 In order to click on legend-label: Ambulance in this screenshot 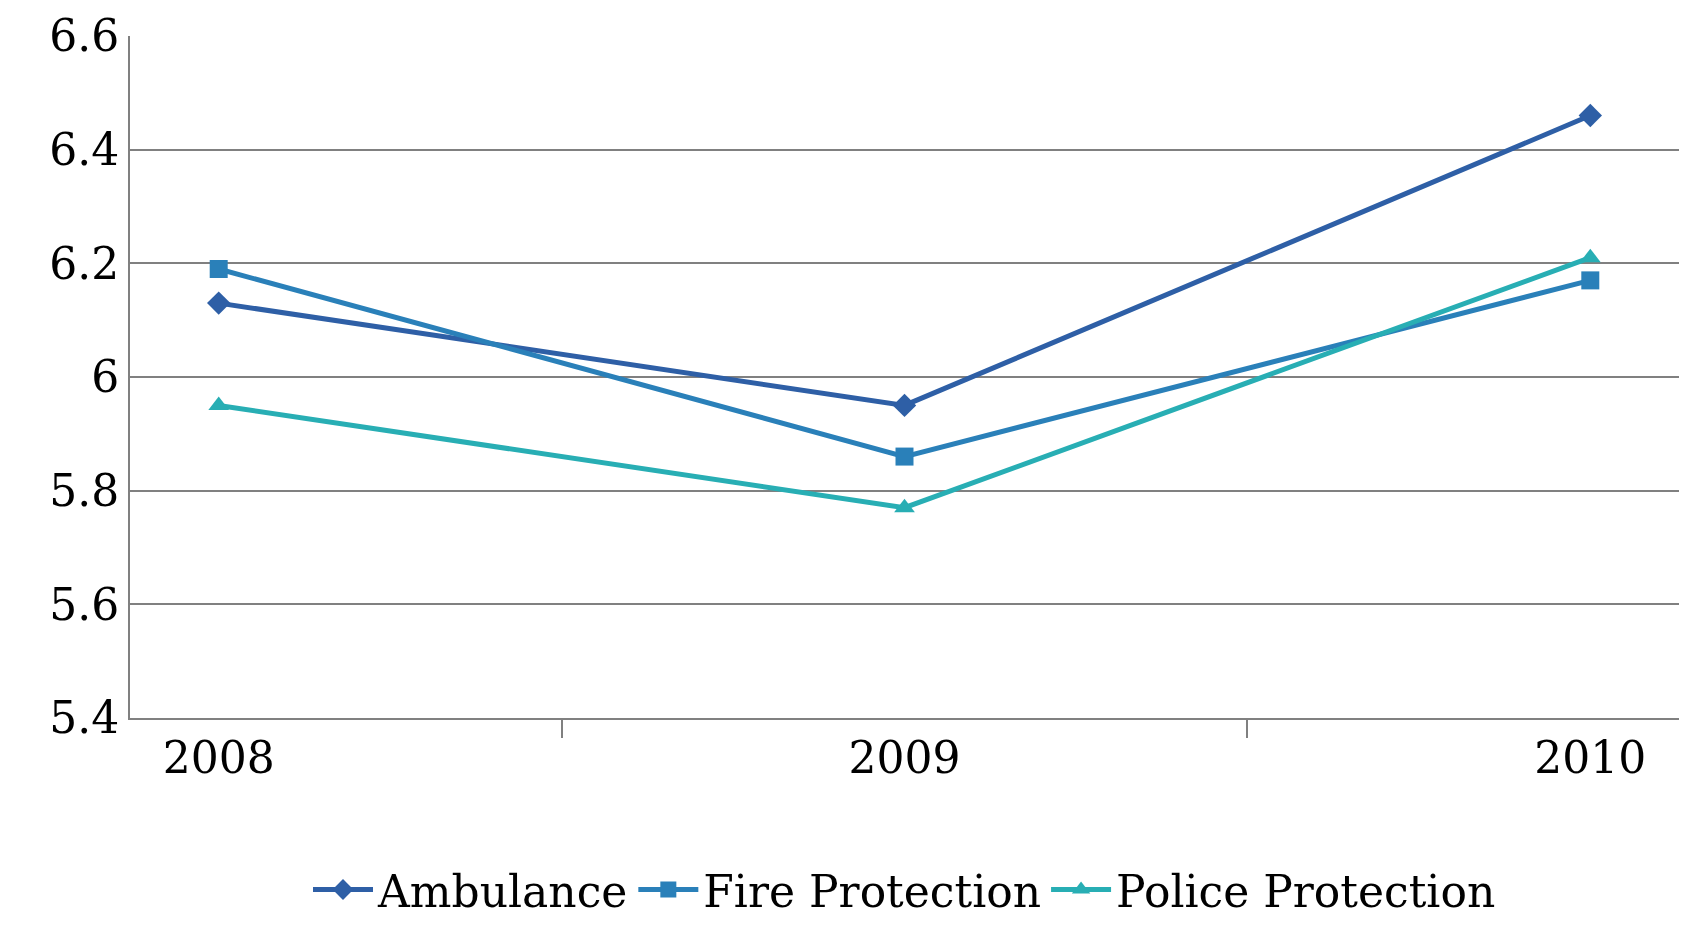, I will do `click(502, 891)`.